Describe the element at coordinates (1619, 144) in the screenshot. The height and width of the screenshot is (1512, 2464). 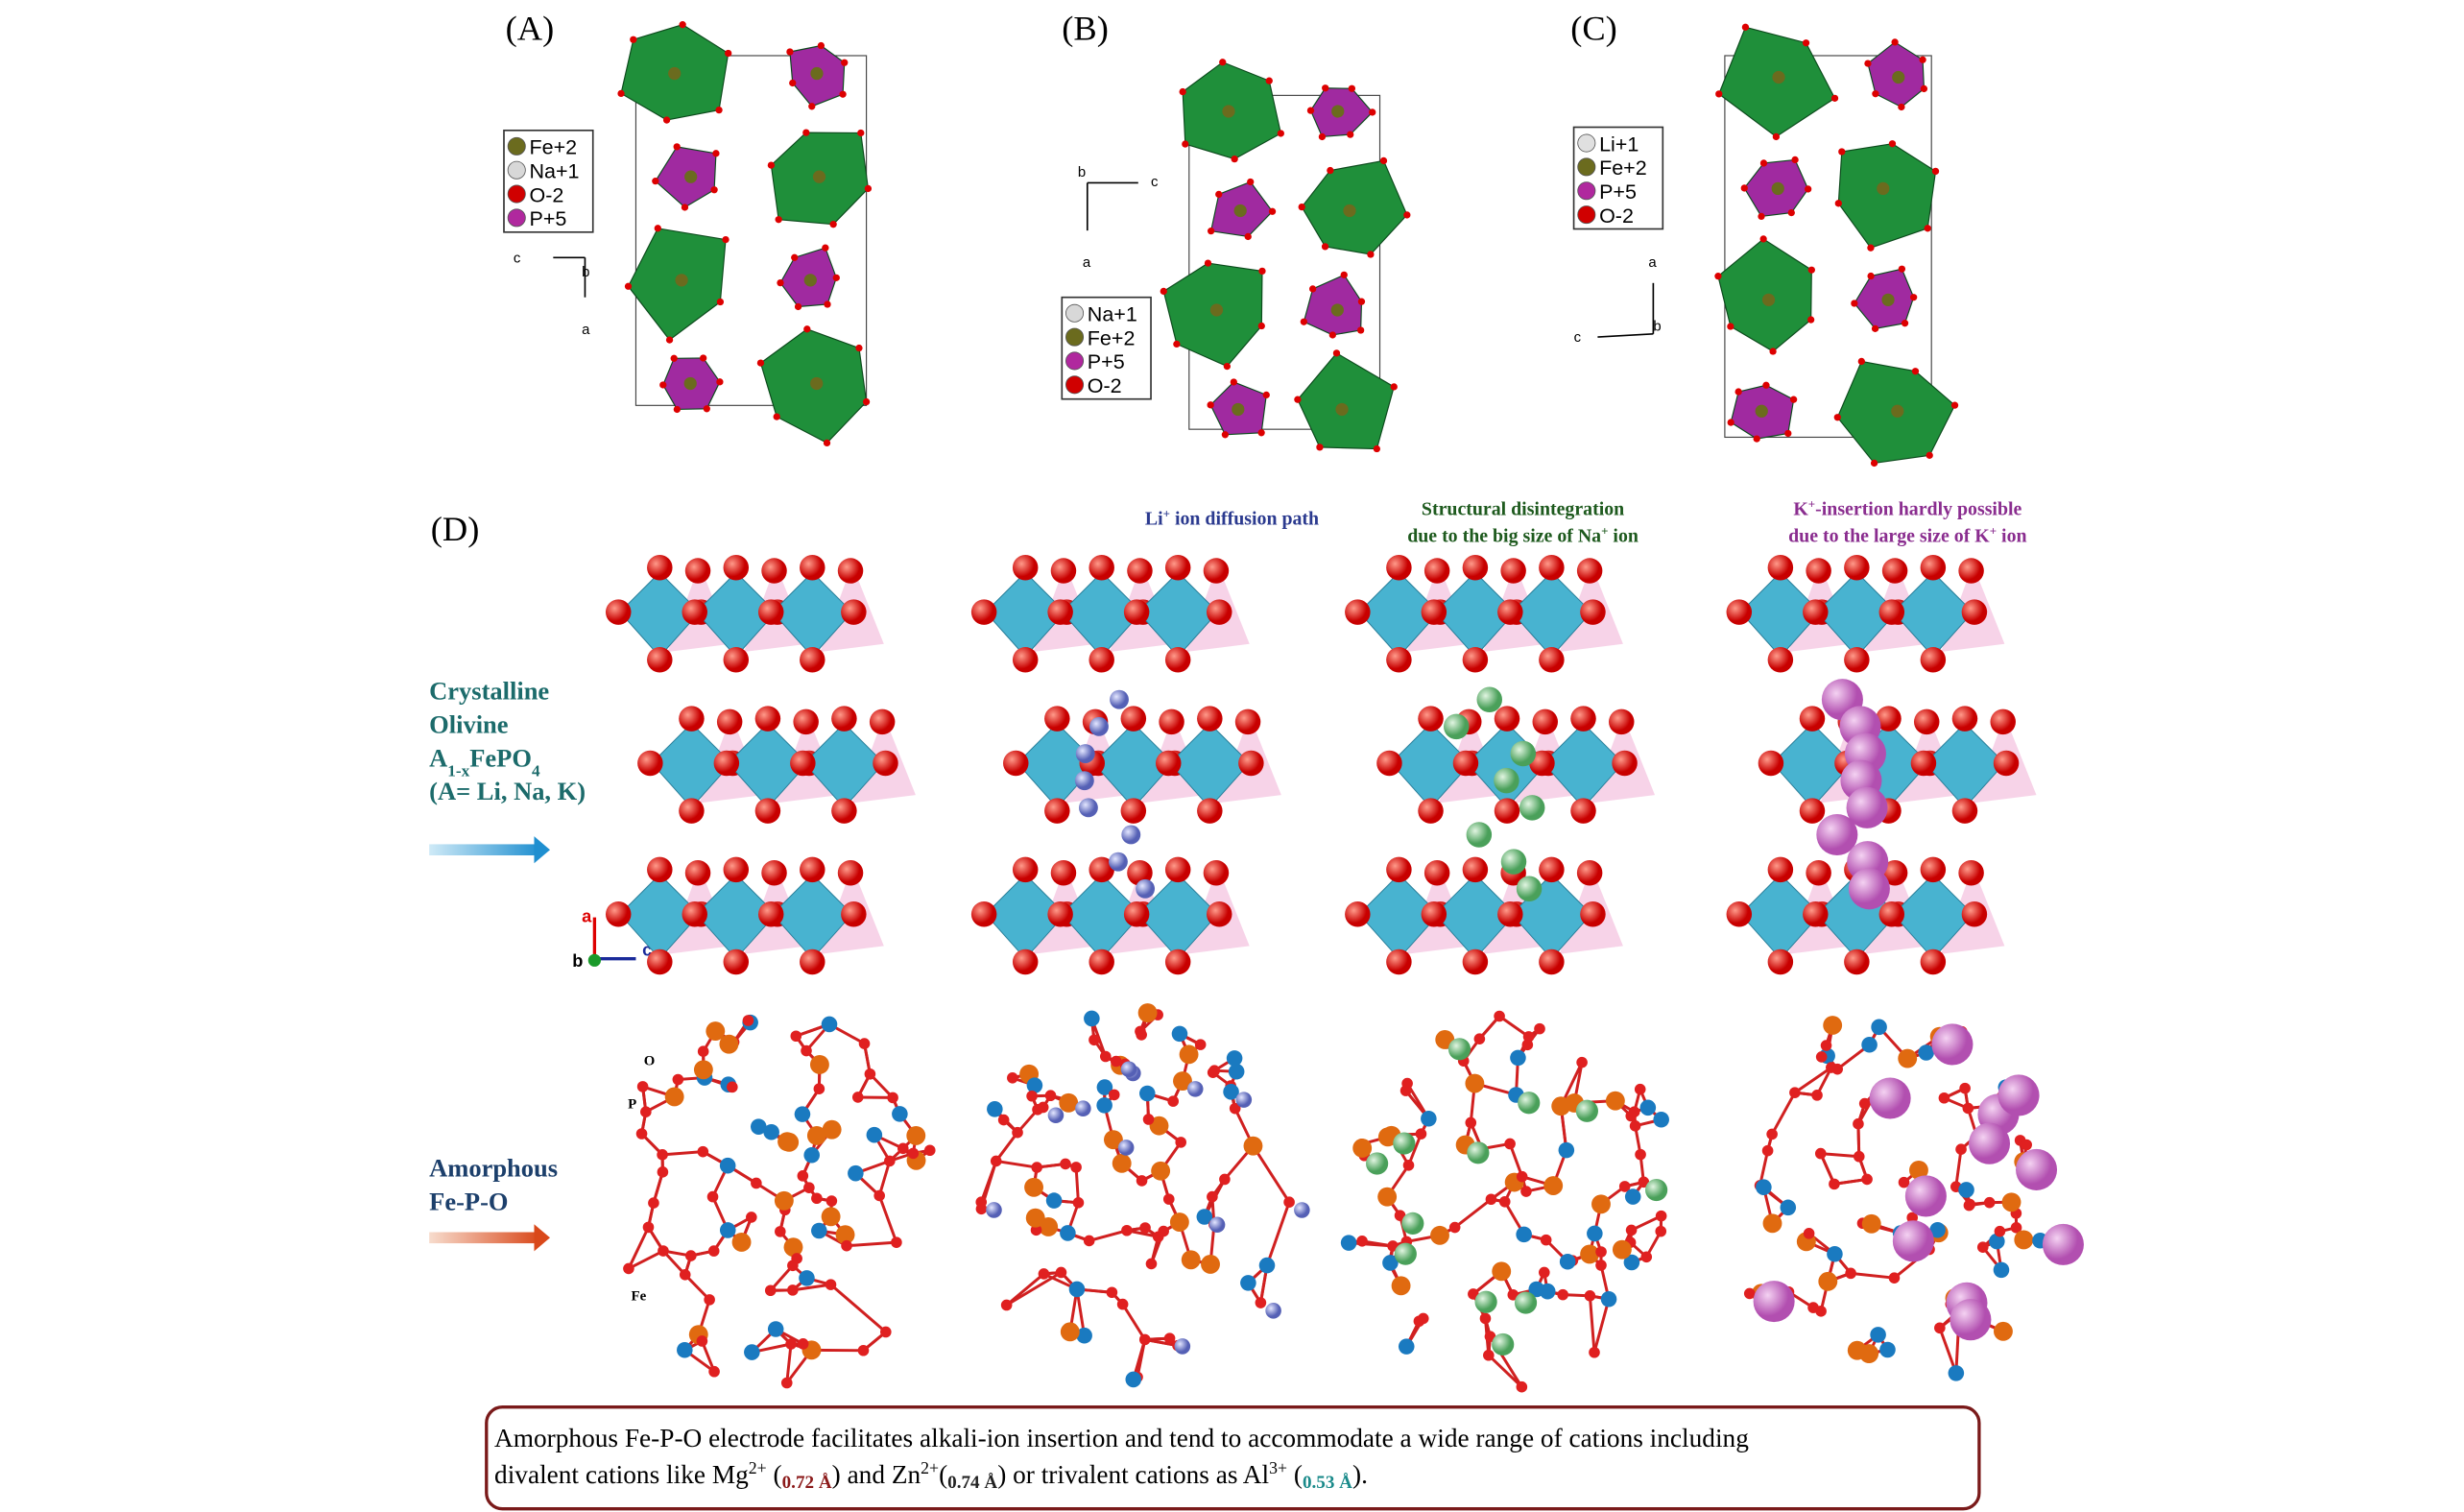
I see `legend-label: Li+1` at that location.